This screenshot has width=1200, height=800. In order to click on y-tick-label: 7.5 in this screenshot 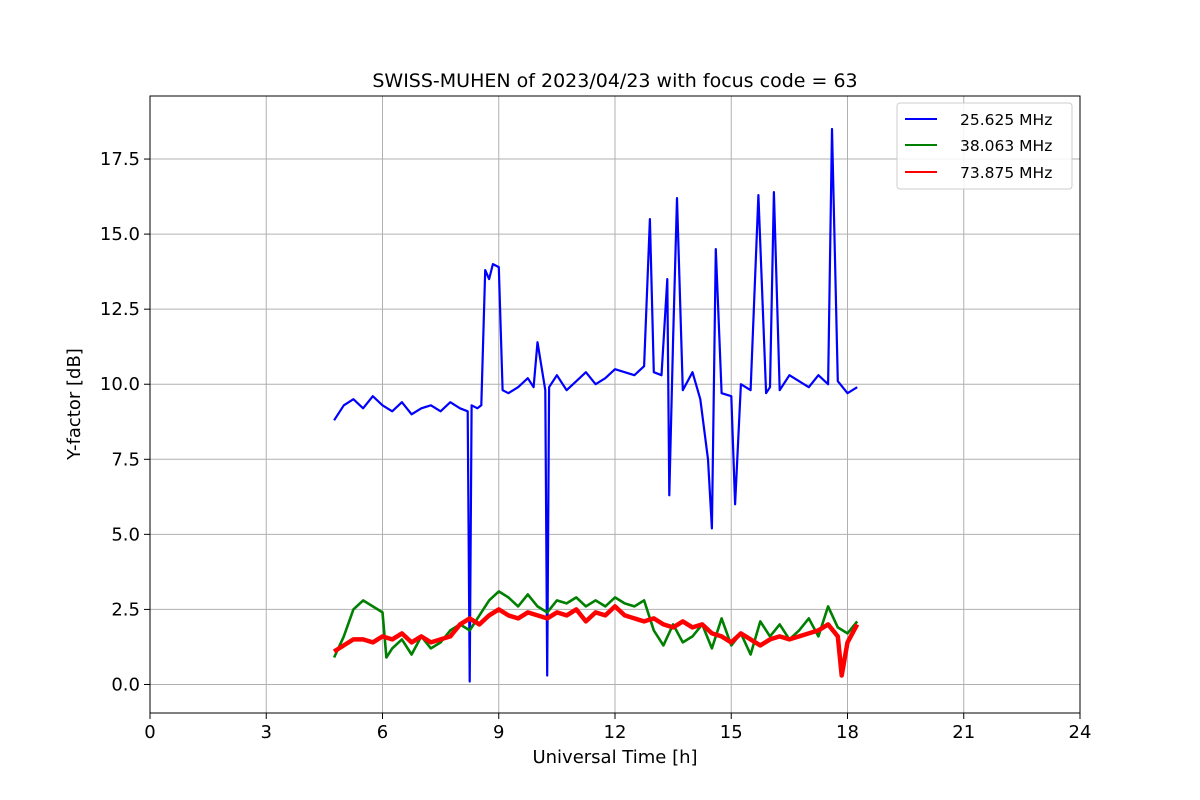, I will do `click(125, 459)`.